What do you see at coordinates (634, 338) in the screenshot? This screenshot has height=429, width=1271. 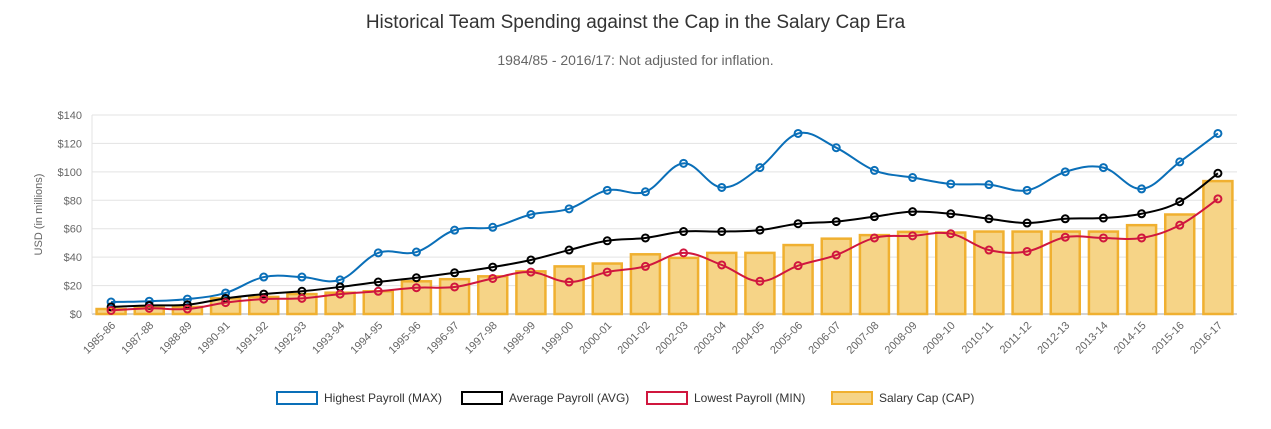 I see `x-tick-label: 2001-02` at bounding box center [634, 338].